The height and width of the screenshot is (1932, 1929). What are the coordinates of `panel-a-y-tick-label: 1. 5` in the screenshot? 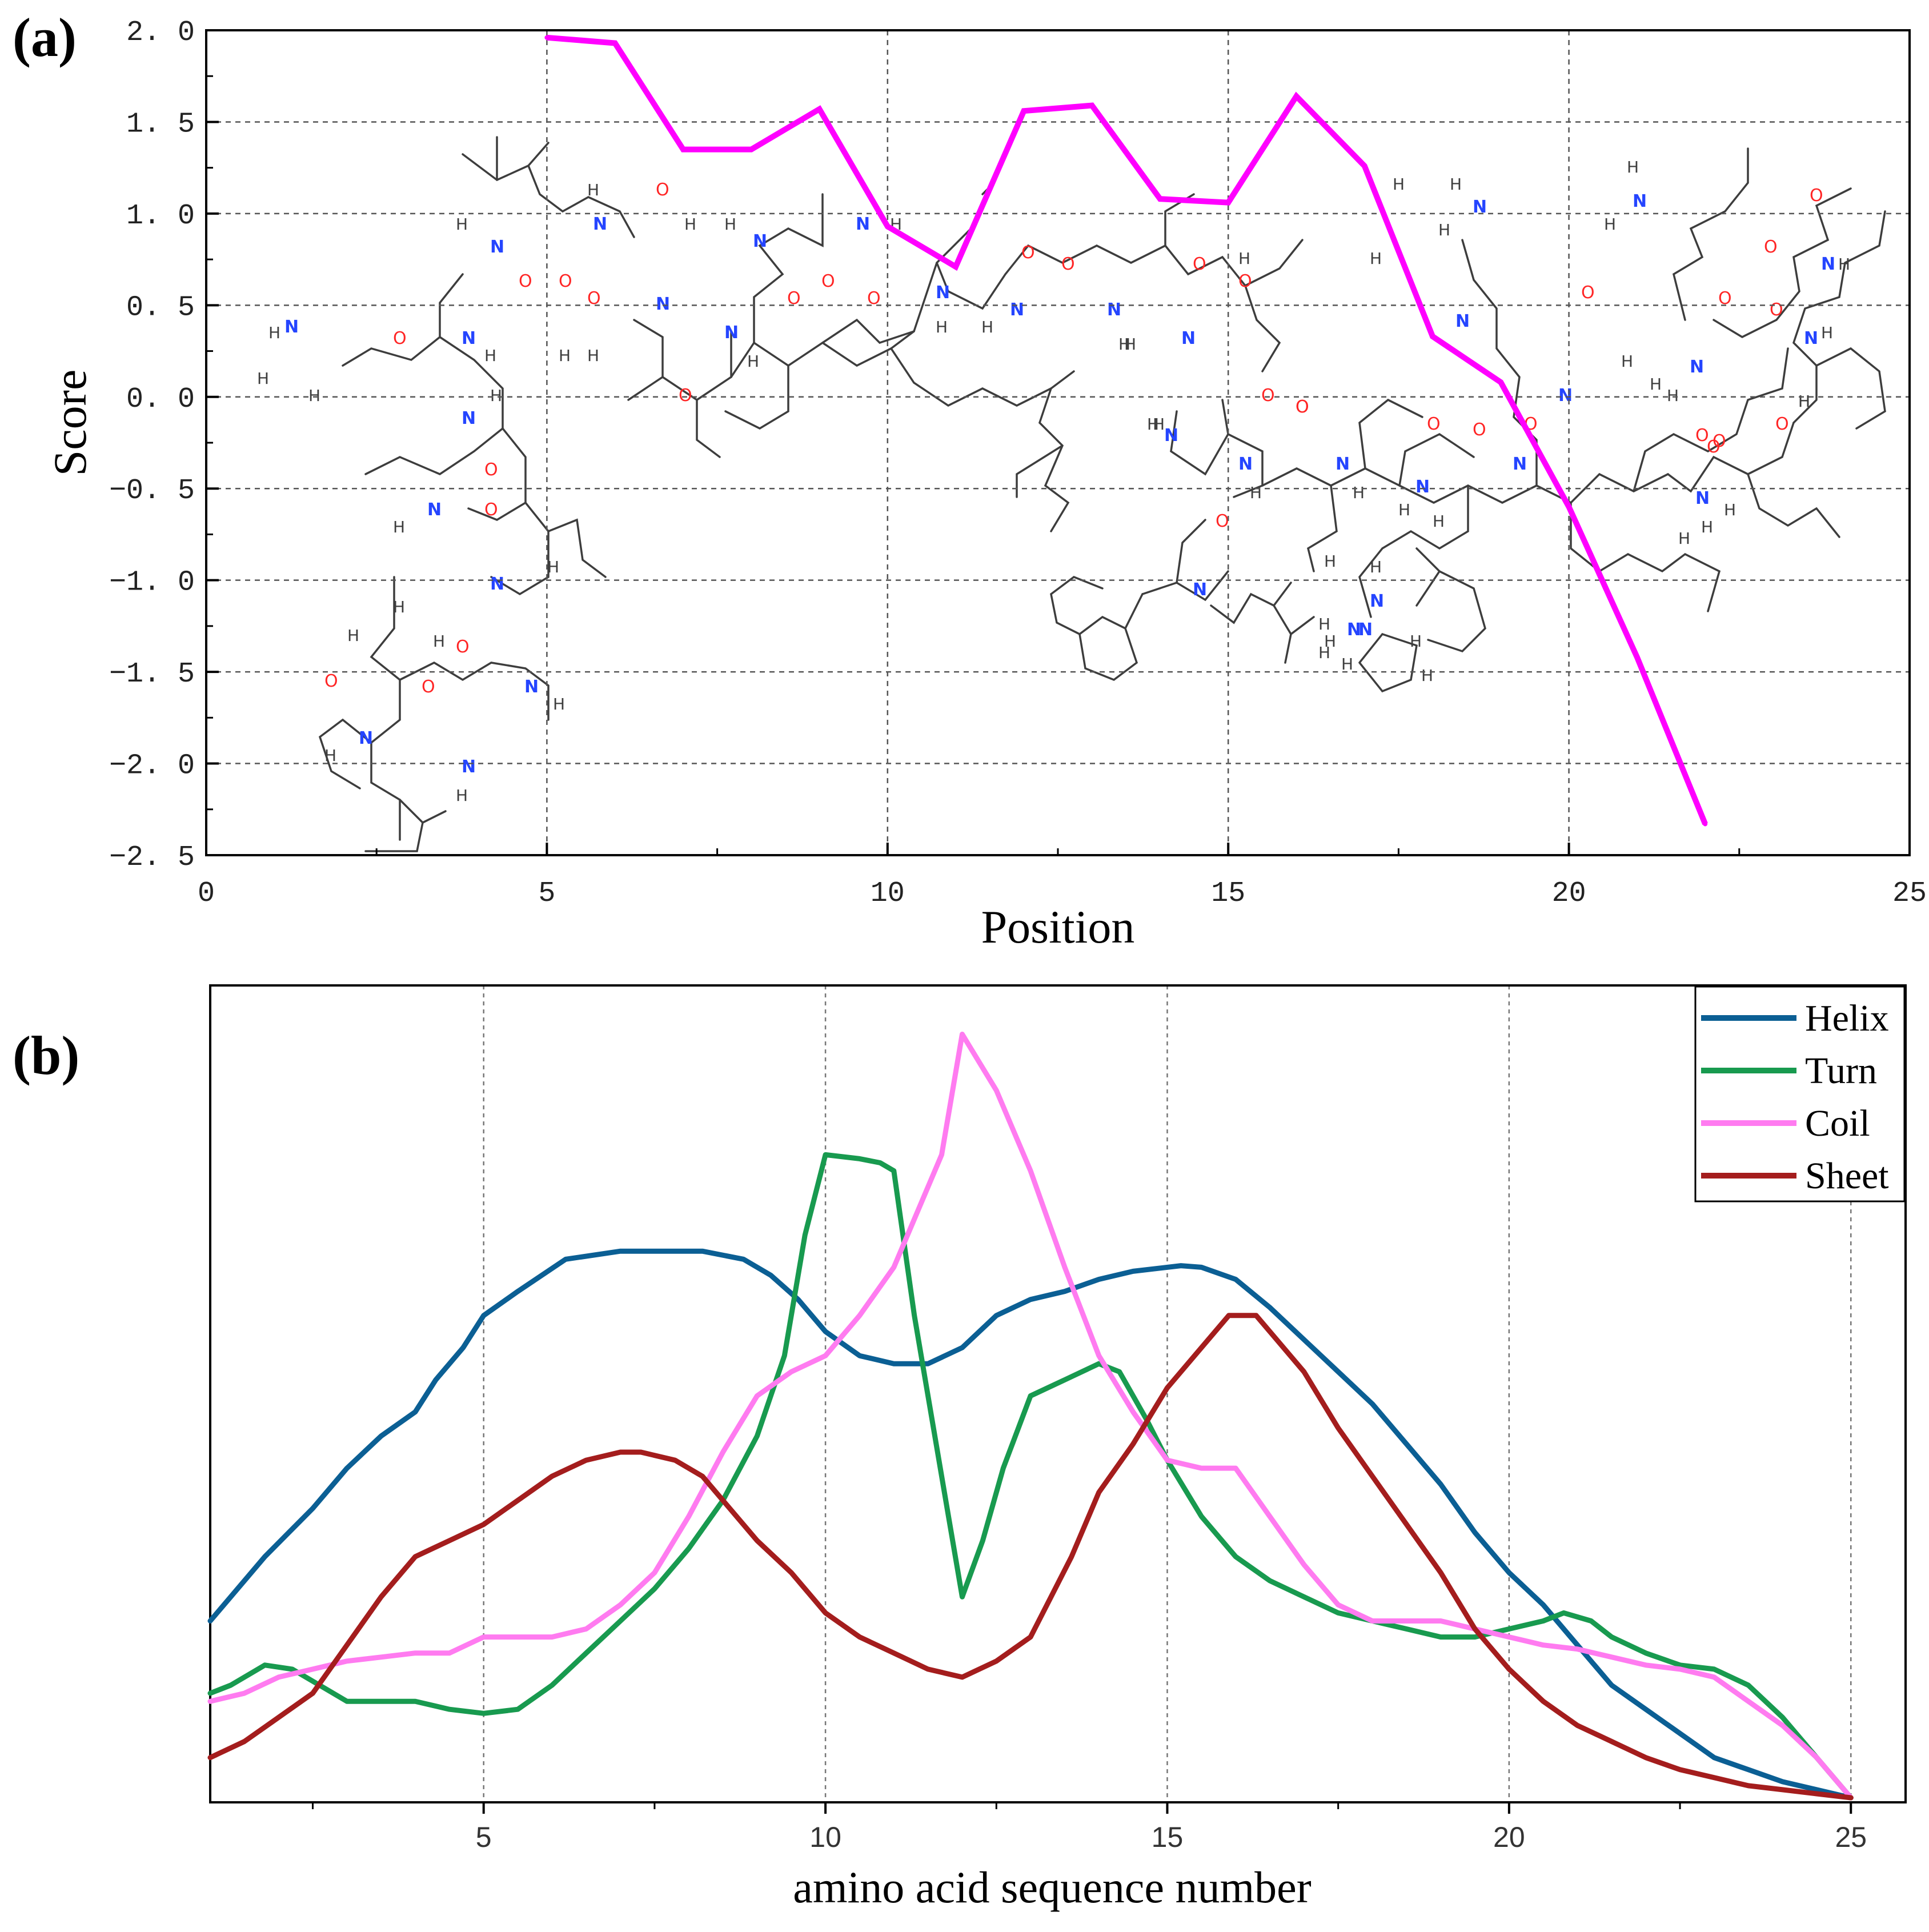 It's located at (160, 124).